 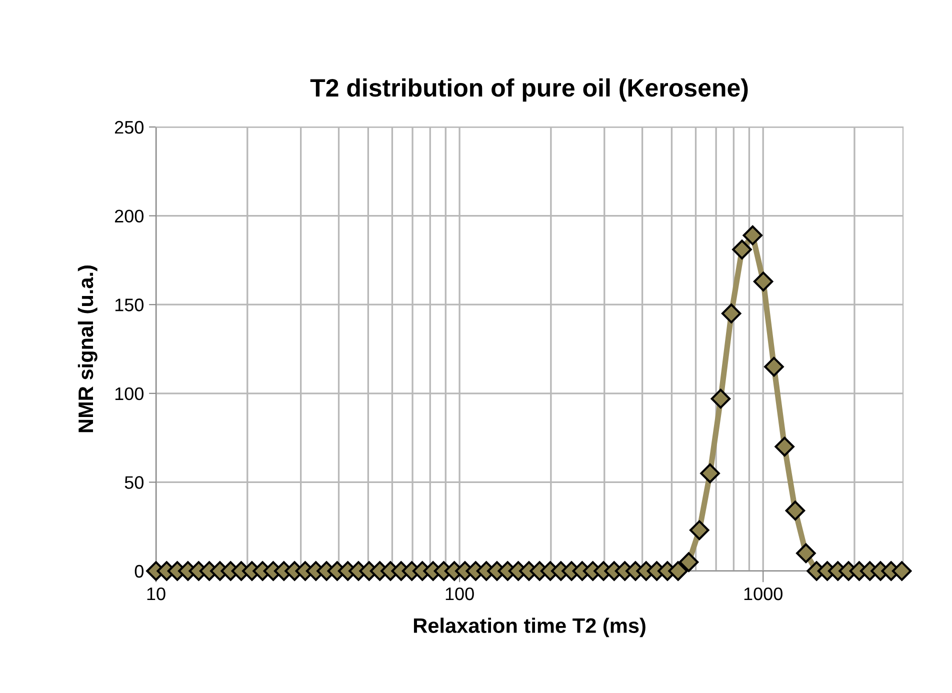 What do you see at coordinates (129, 127) in the screenshot?
I see `y-tick-label: 250` at bounding box center [129, 127].